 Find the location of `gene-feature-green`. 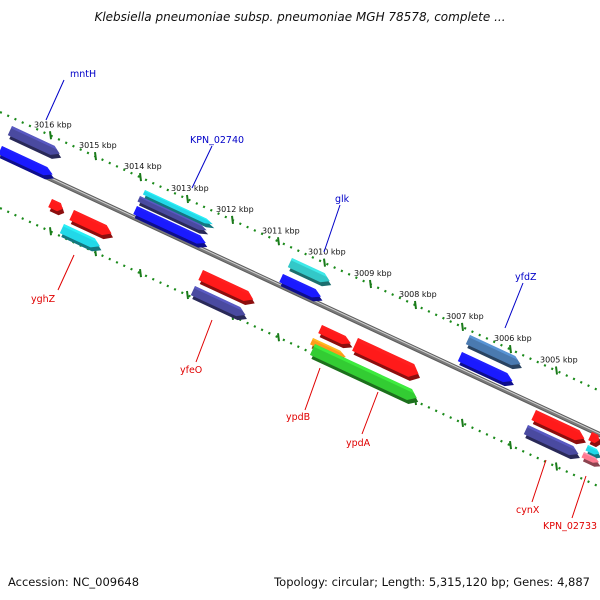

gene-feature-green is located at coordinates (364, 374).